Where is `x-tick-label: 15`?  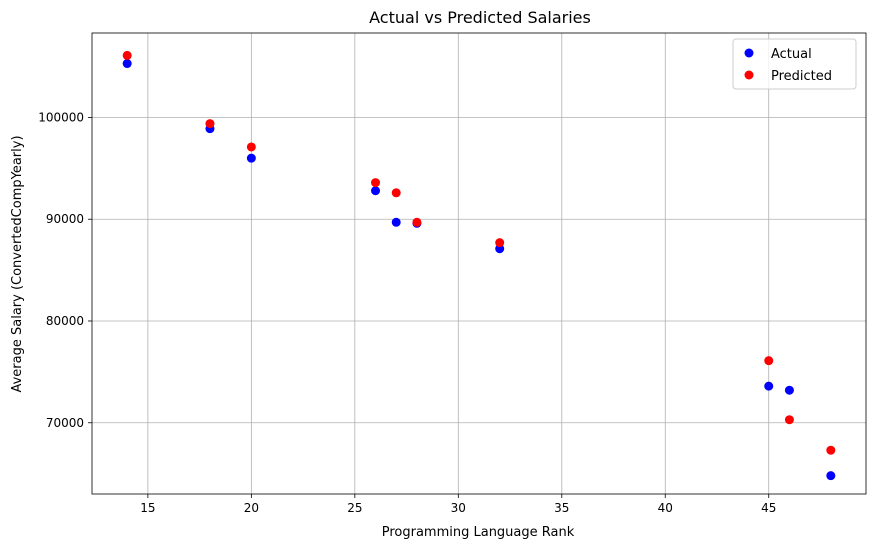
x-tick-label: 15 is located at coordinates (147, 508).